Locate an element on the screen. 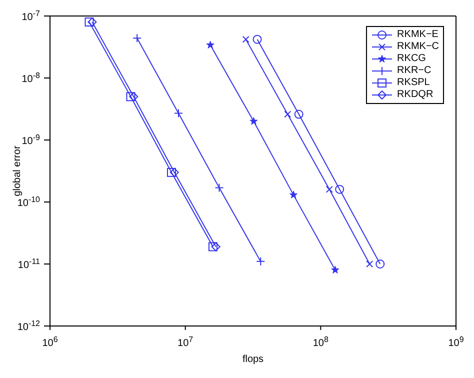 This screenshot has width=474, height=378. legend-label: RKCG is located at coordinates (411, 59).